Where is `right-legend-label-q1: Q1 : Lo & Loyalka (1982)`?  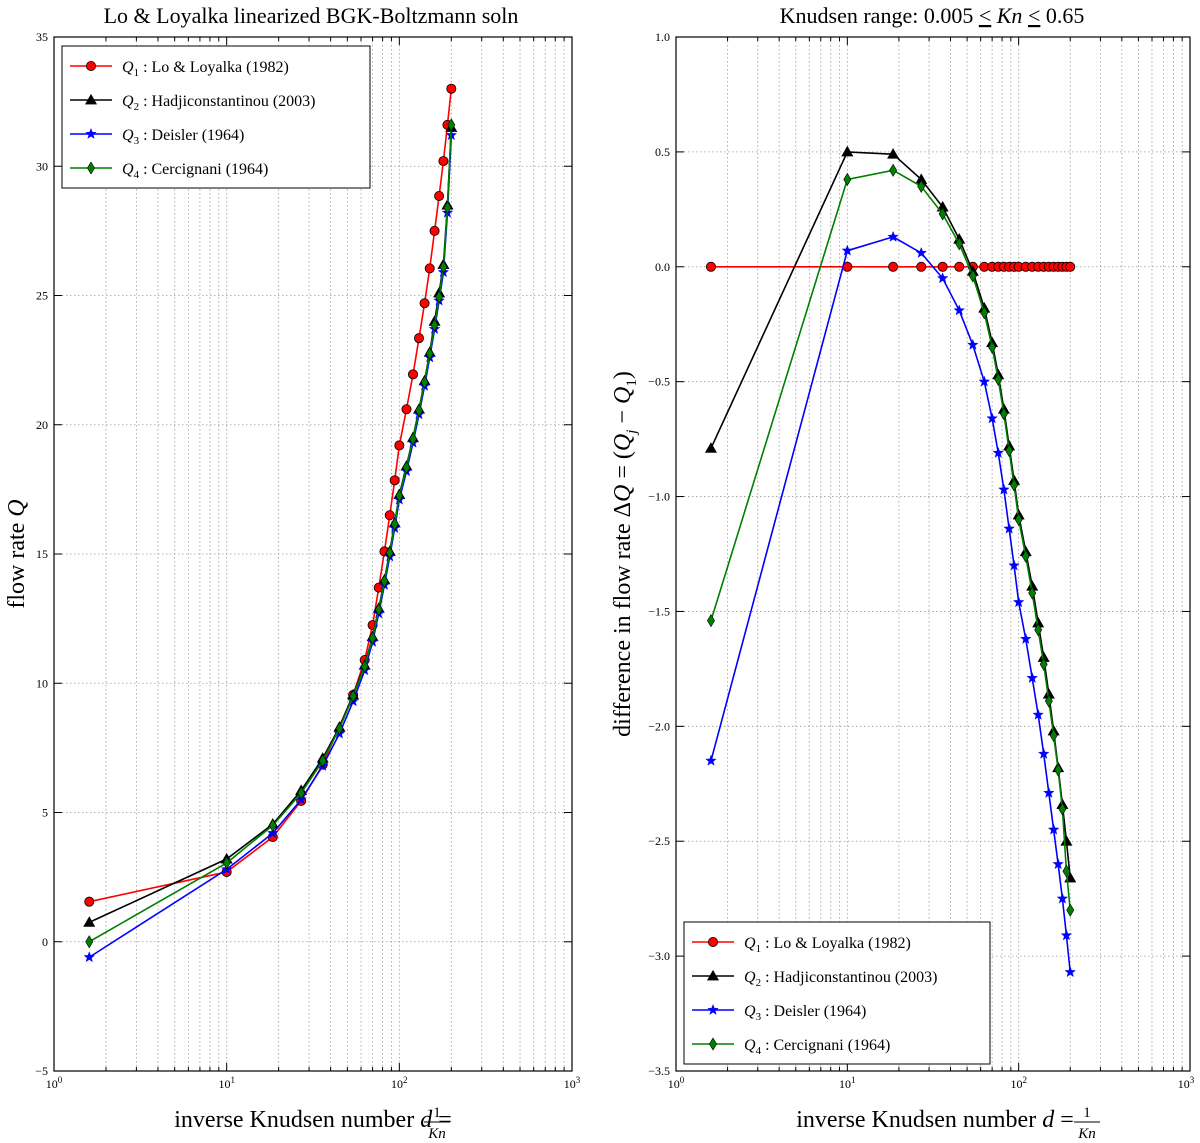 right-legend-label-q1: Q1 : Lo & Loyalka (1982) is located at coordinates (827, 945).